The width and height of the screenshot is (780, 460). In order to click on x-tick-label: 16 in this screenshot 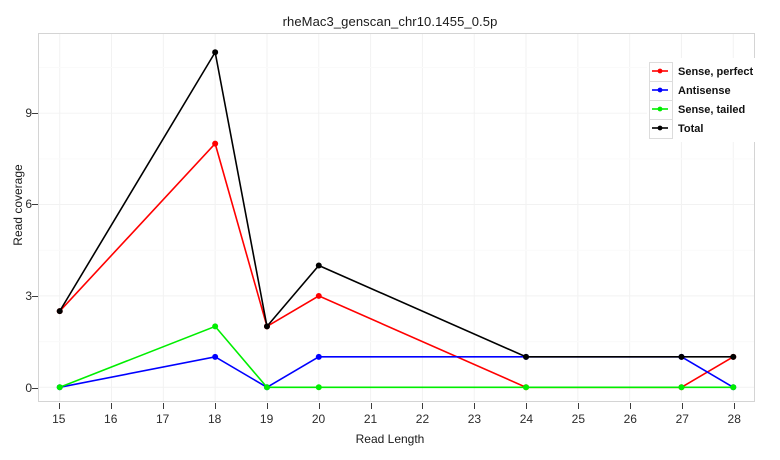, I will do `click(111, 419)`.